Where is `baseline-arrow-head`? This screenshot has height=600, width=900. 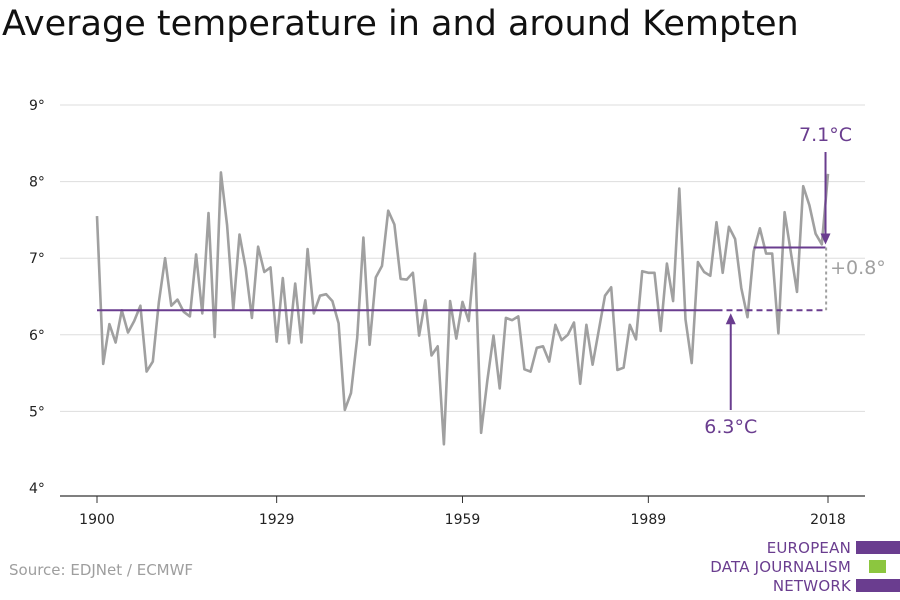 baseline-arrow-head is located at coordinates (730, 319).